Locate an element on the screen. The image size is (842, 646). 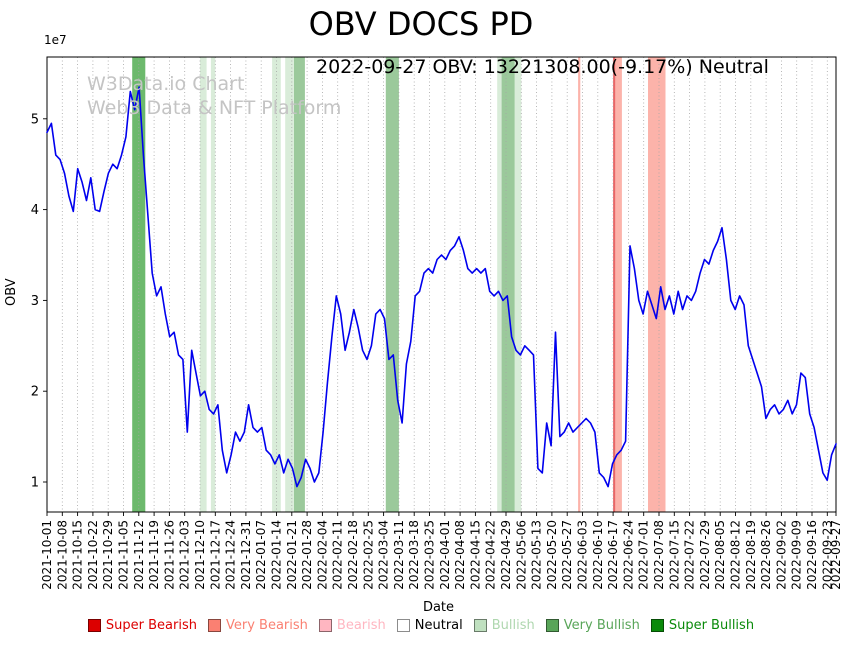
x-tick-label: 2022-09-23 is located at coordinates (827, 555).